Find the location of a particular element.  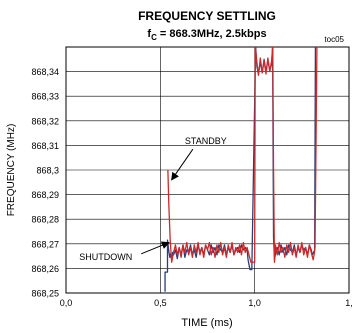

x-tick-label: 0,0 is located at coordinates (66, 303).